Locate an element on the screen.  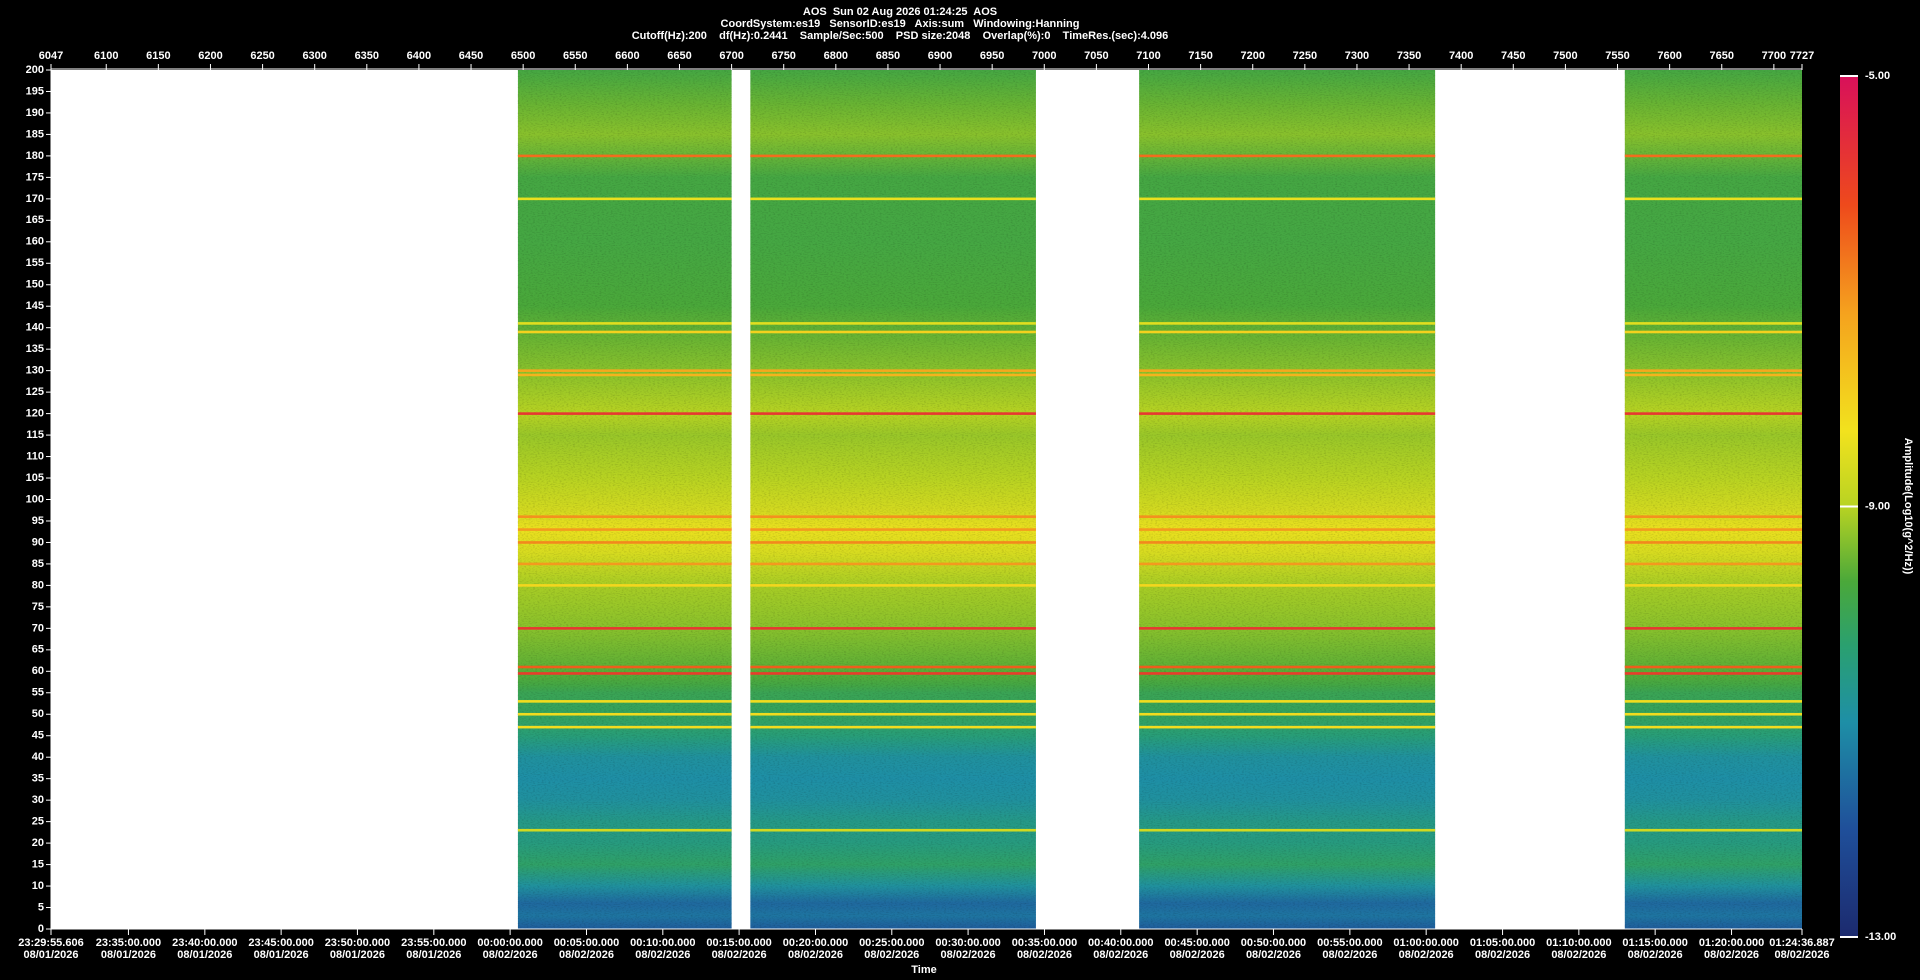
y-tick-label: 5 is located at coordinates (41, 907).